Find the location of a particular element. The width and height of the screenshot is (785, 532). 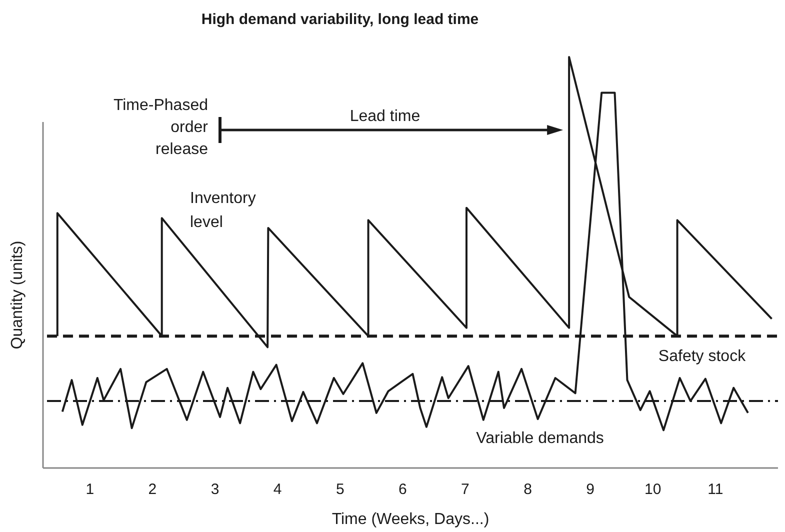

x-tick-label: 4 is located at coordinates (277, 489).